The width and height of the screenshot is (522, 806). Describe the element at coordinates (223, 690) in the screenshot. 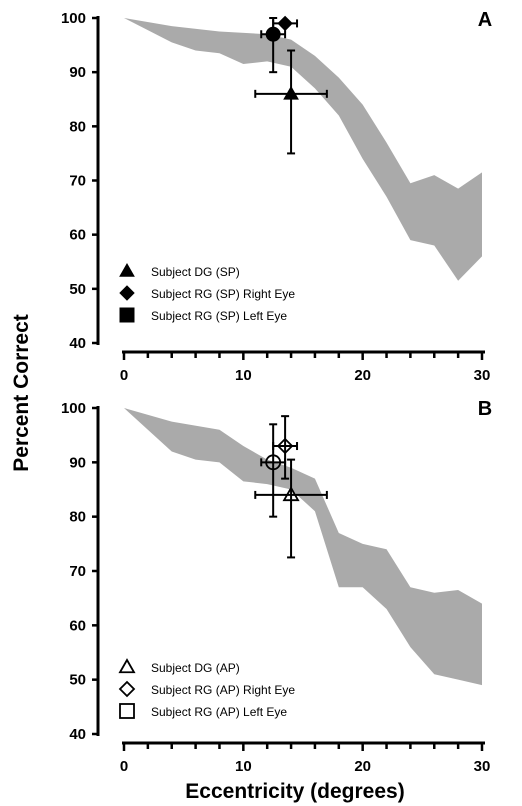

I see `legend-label: Subject RG (AP) Right Eye` at that location.